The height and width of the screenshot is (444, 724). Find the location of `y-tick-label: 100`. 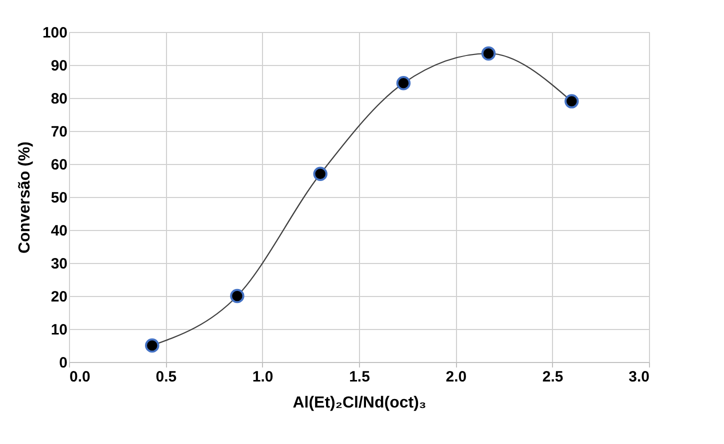

y-tick-label: 100 is located at coordinates (55, 33).